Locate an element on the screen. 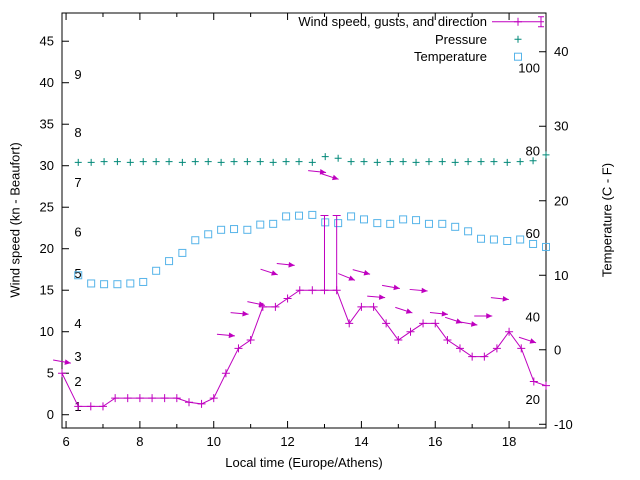 The height and width of the screenshot is (480, 640). wind-gust-bar is located at coordinates (324, 253).